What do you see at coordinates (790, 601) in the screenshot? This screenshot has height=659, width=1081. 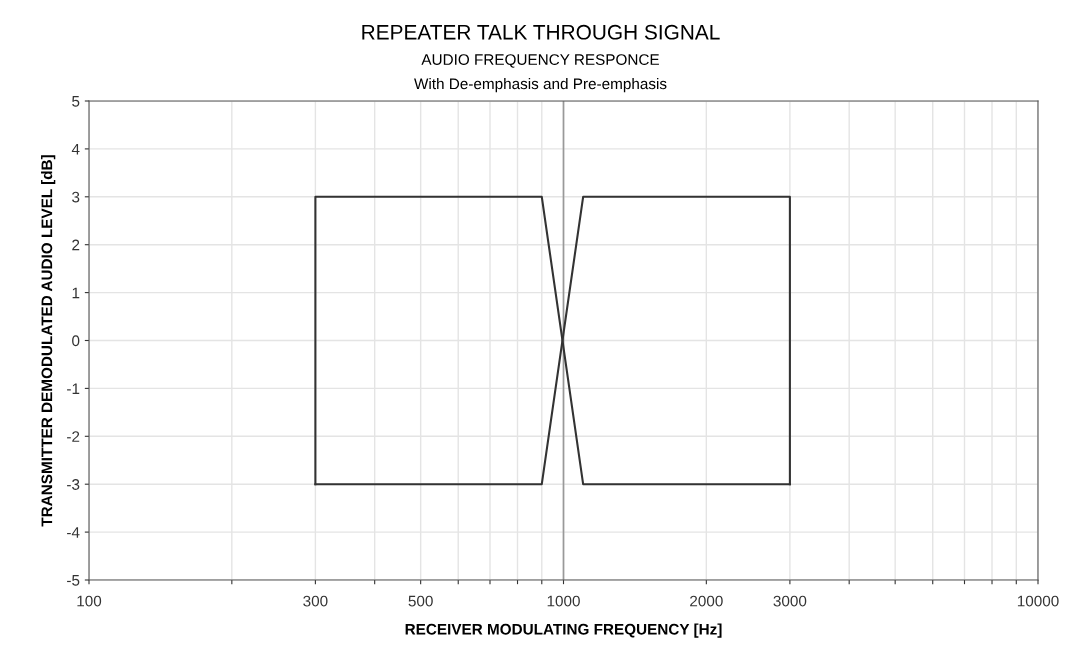 I see `x-tick-label: 3000` at bounding box center [790, 601].